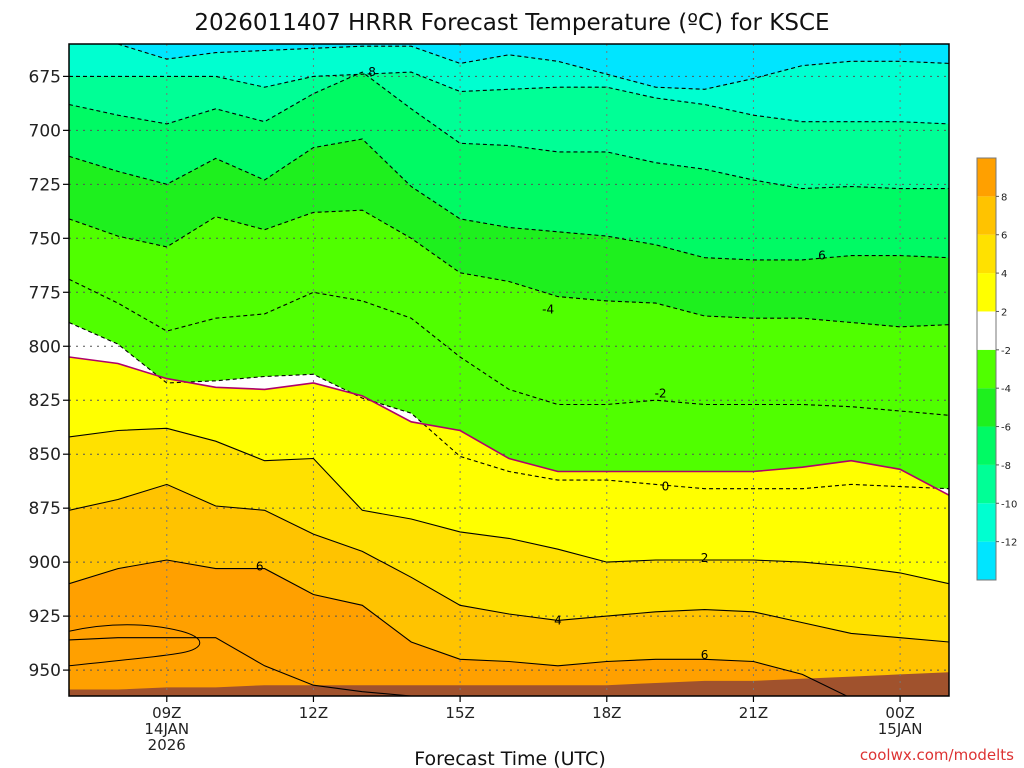  I want to click on y-tick-label: 850, so click(45, 455).